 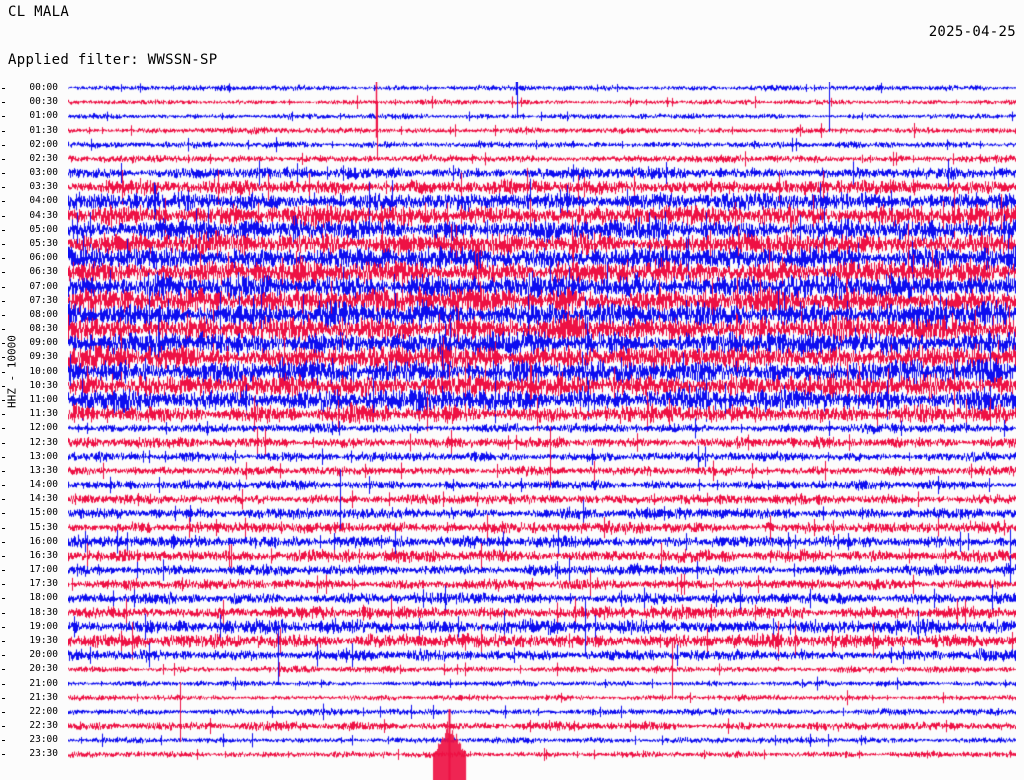 I want to click on time-label: 20:30, so click(x=43, y=669).